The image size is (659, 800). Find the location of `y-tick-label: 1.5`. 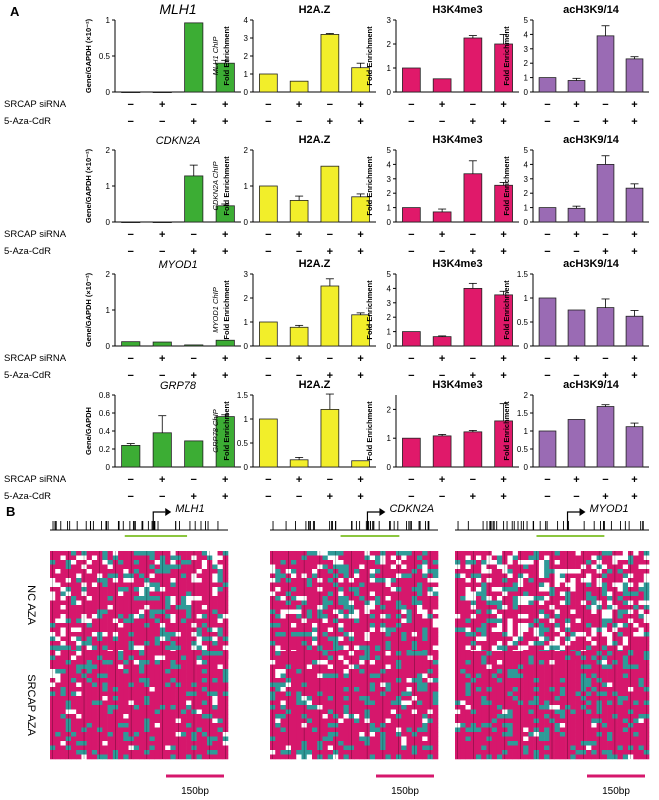

y-tick-label: 1.5 is located at coordinates (523, 274).